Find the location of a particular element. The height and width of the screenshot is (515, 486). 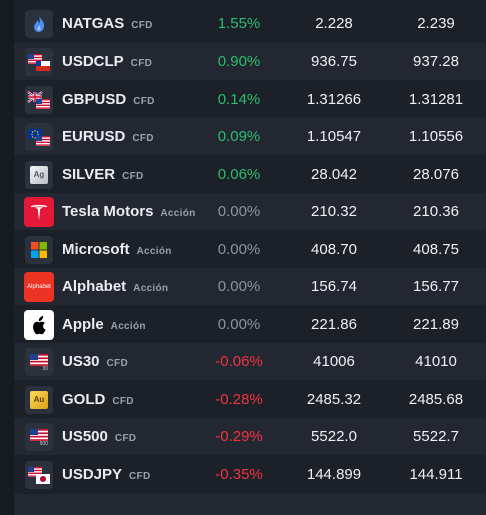

instrument-row-us500: 500 US500 CFD -0.29% 5522.0 5522.7 is located at coordinates (250, 436).